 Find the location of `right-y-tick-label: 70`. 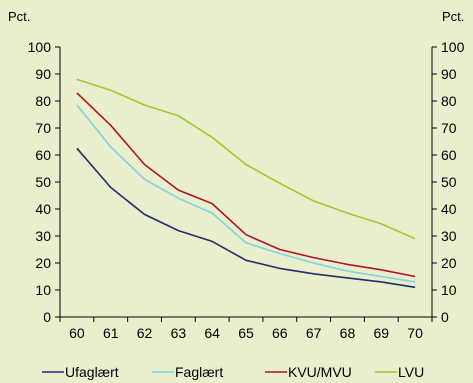

right-y-tick-label: 70 is located at coordinates (449, 128).